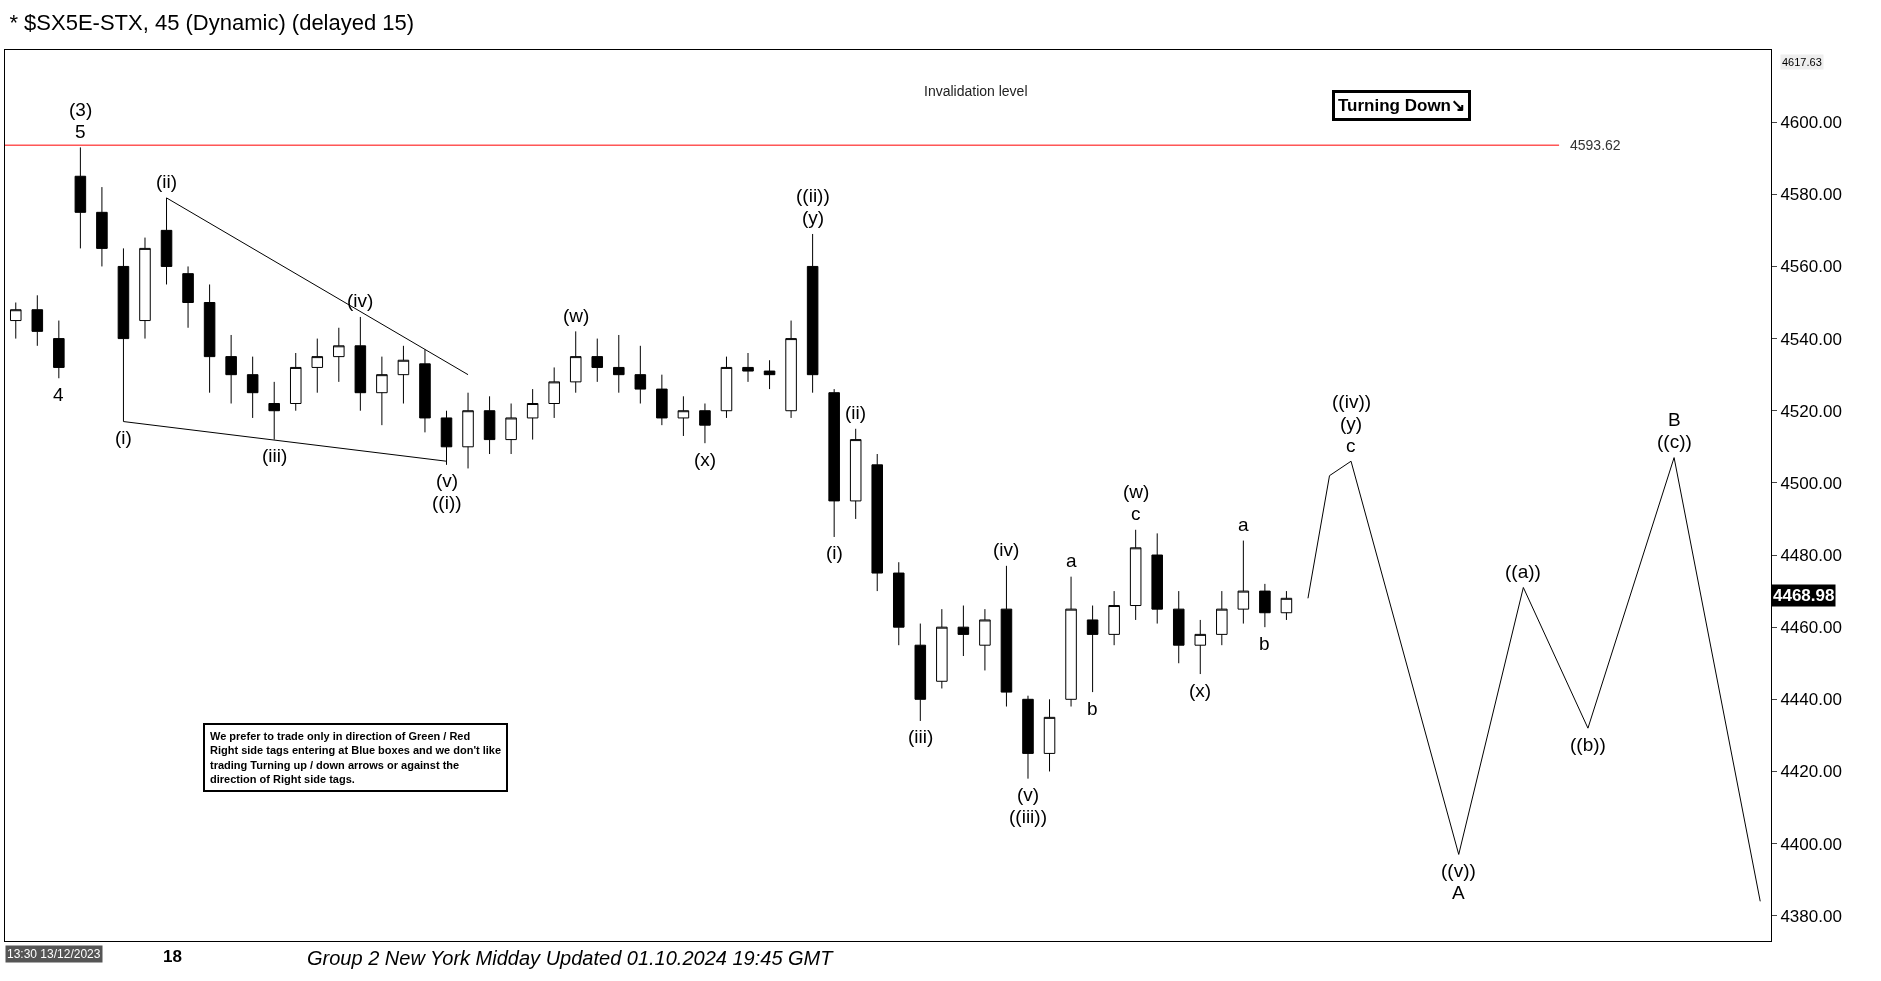  I want to click on annotation: 5, so click(80, 131).